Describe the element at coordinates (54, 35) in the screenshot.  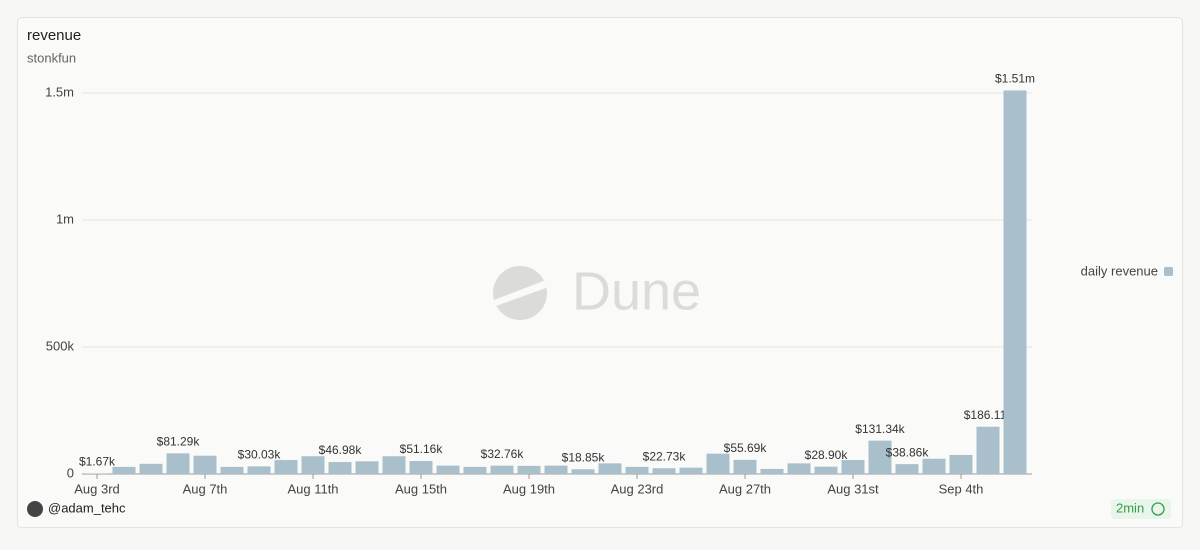
I see `chart-title: revenue` at that location.